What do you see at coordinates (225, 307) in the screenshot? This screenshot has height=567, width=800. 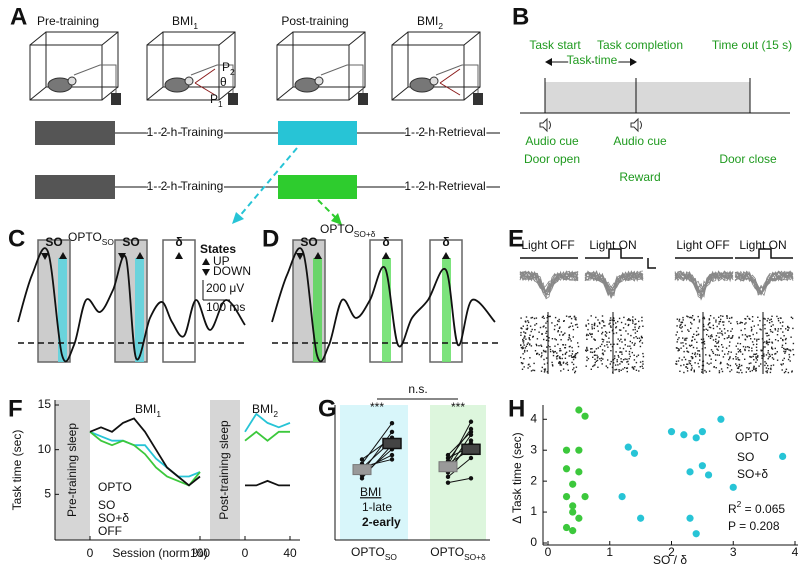 I see `scale-time: 100 ms` at bounding box center [225, 307].